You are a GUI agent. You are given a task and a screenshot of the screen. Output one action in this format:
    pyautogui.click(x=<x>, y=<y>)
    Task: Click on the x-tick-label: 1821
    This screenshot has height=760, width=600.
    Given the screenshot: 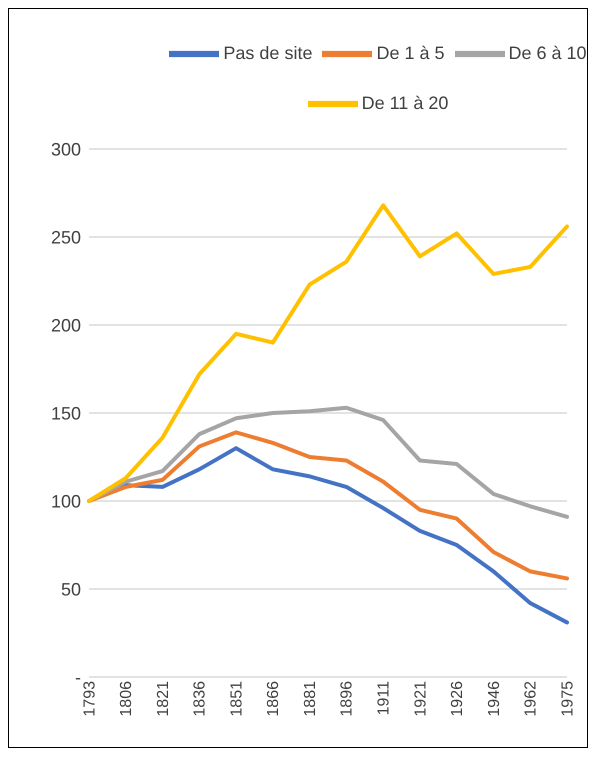 What is the action you would take?
    pyautogui.click(x=163, y=698)
    